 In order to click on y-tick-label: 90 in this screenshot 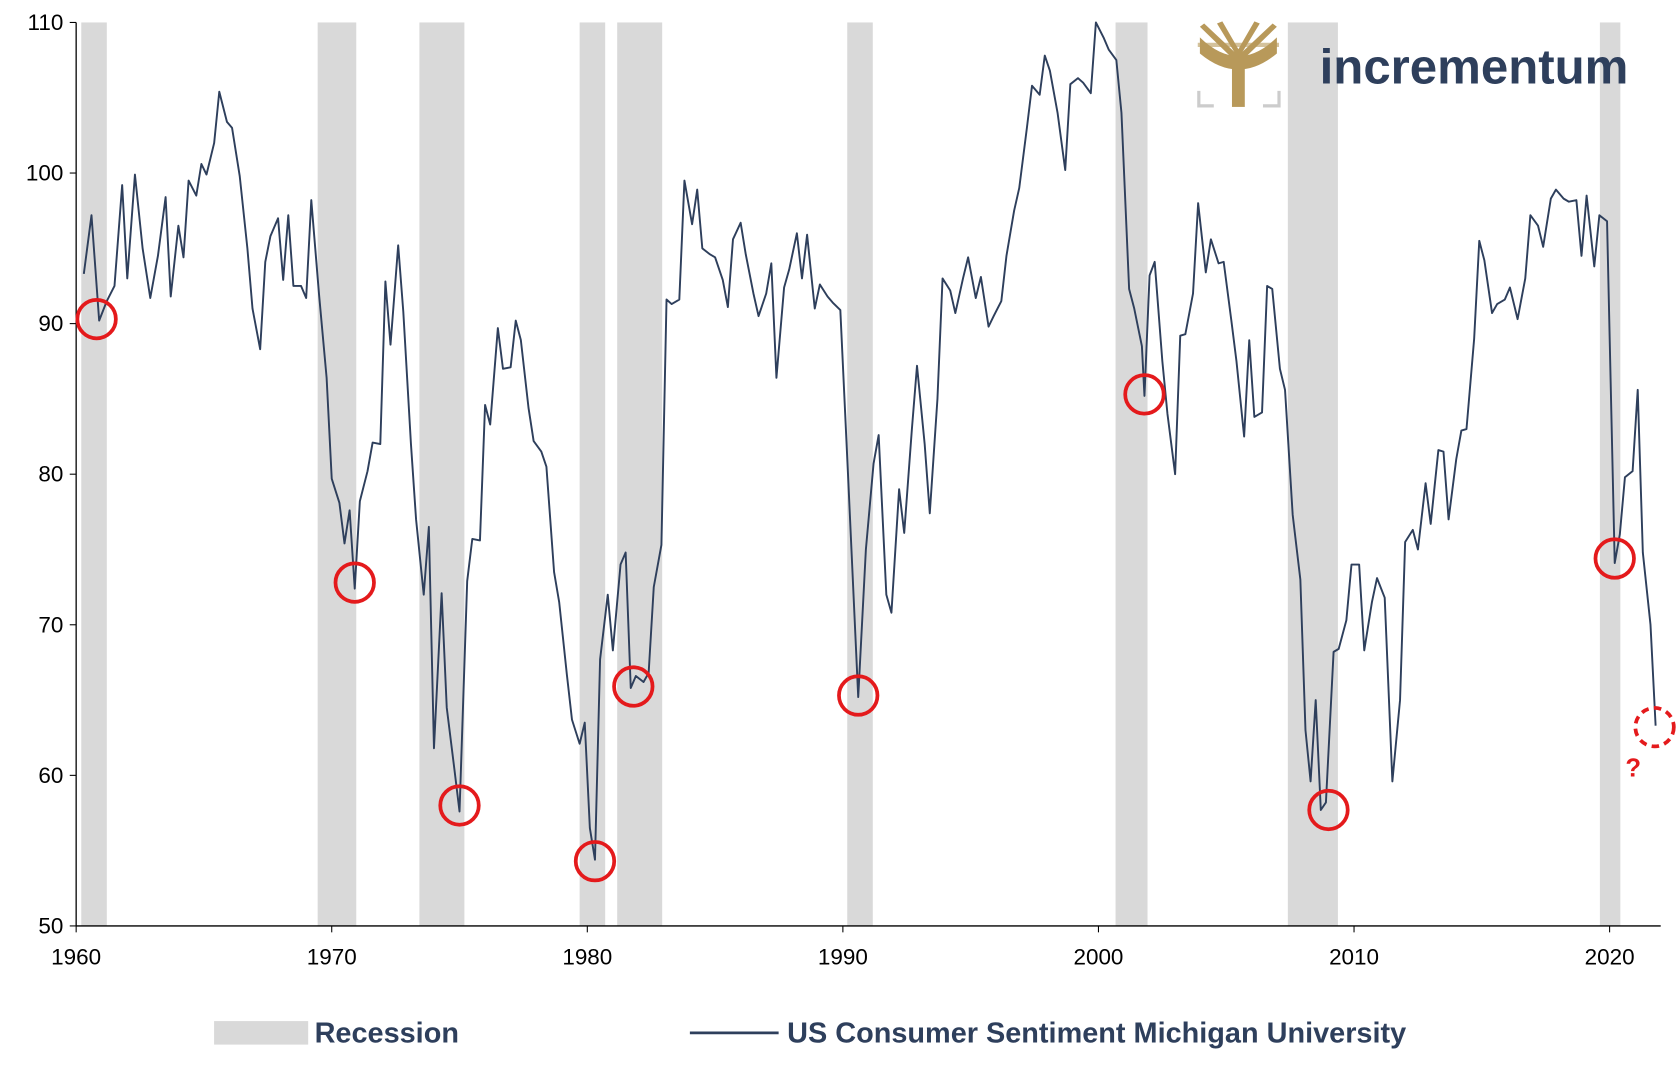, I will do `click(50, 323)`.